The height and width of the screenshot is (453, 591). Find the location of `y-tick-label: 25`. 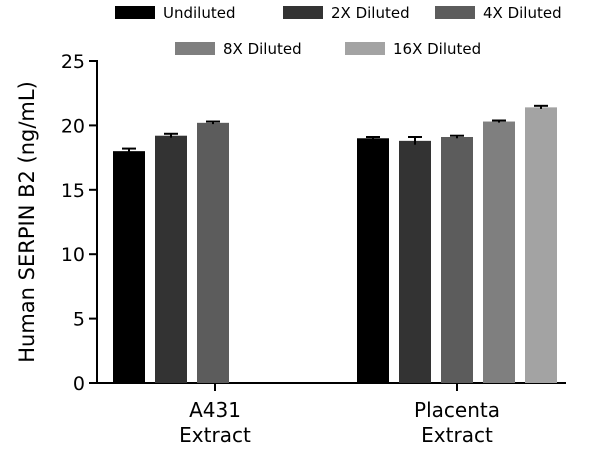

y-tick-label: 25 is located at coordinates (73, 62).